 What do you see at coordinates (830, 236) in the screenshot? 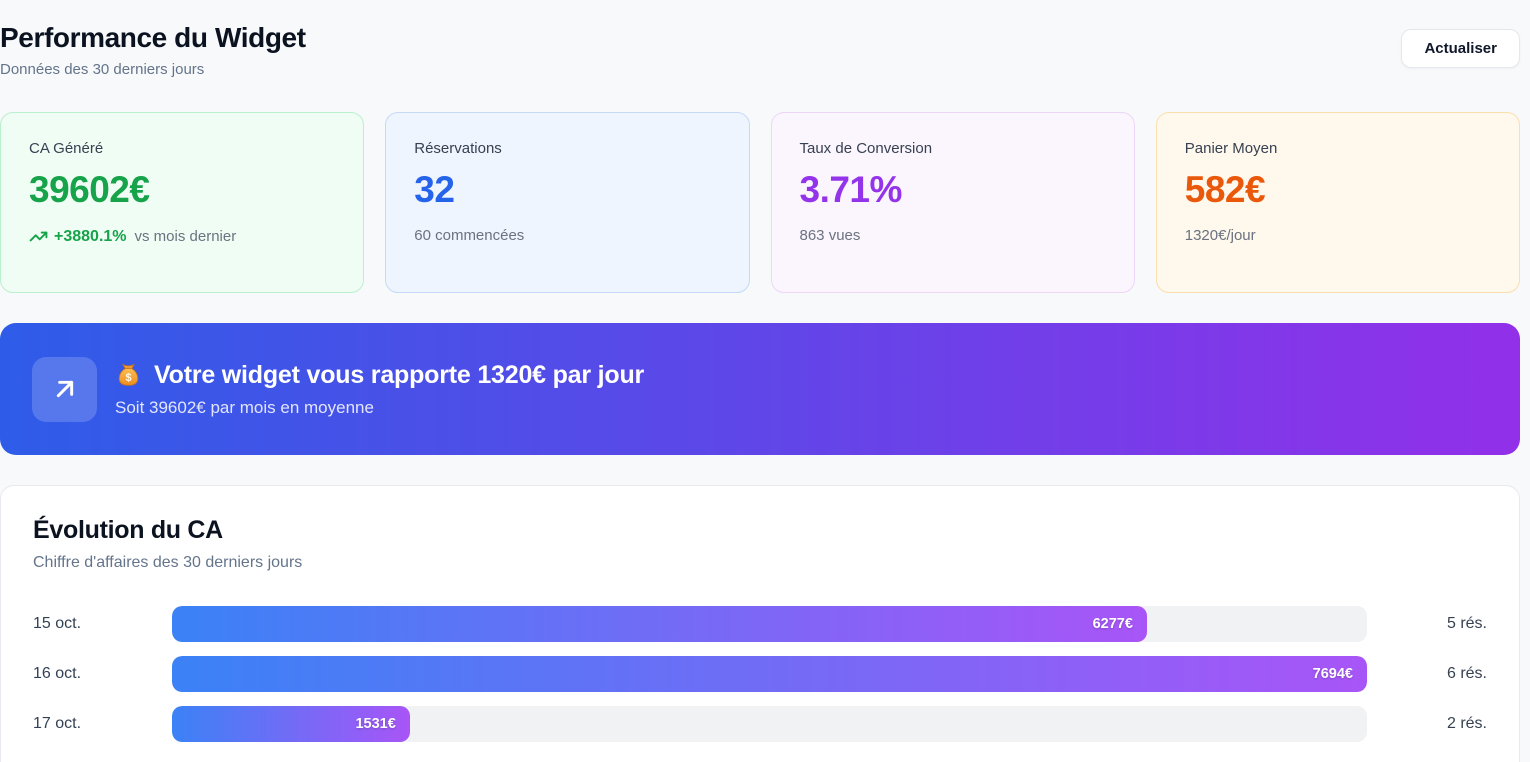
I see `stat-sub: 863 vues` at bounding box center [830, 236].